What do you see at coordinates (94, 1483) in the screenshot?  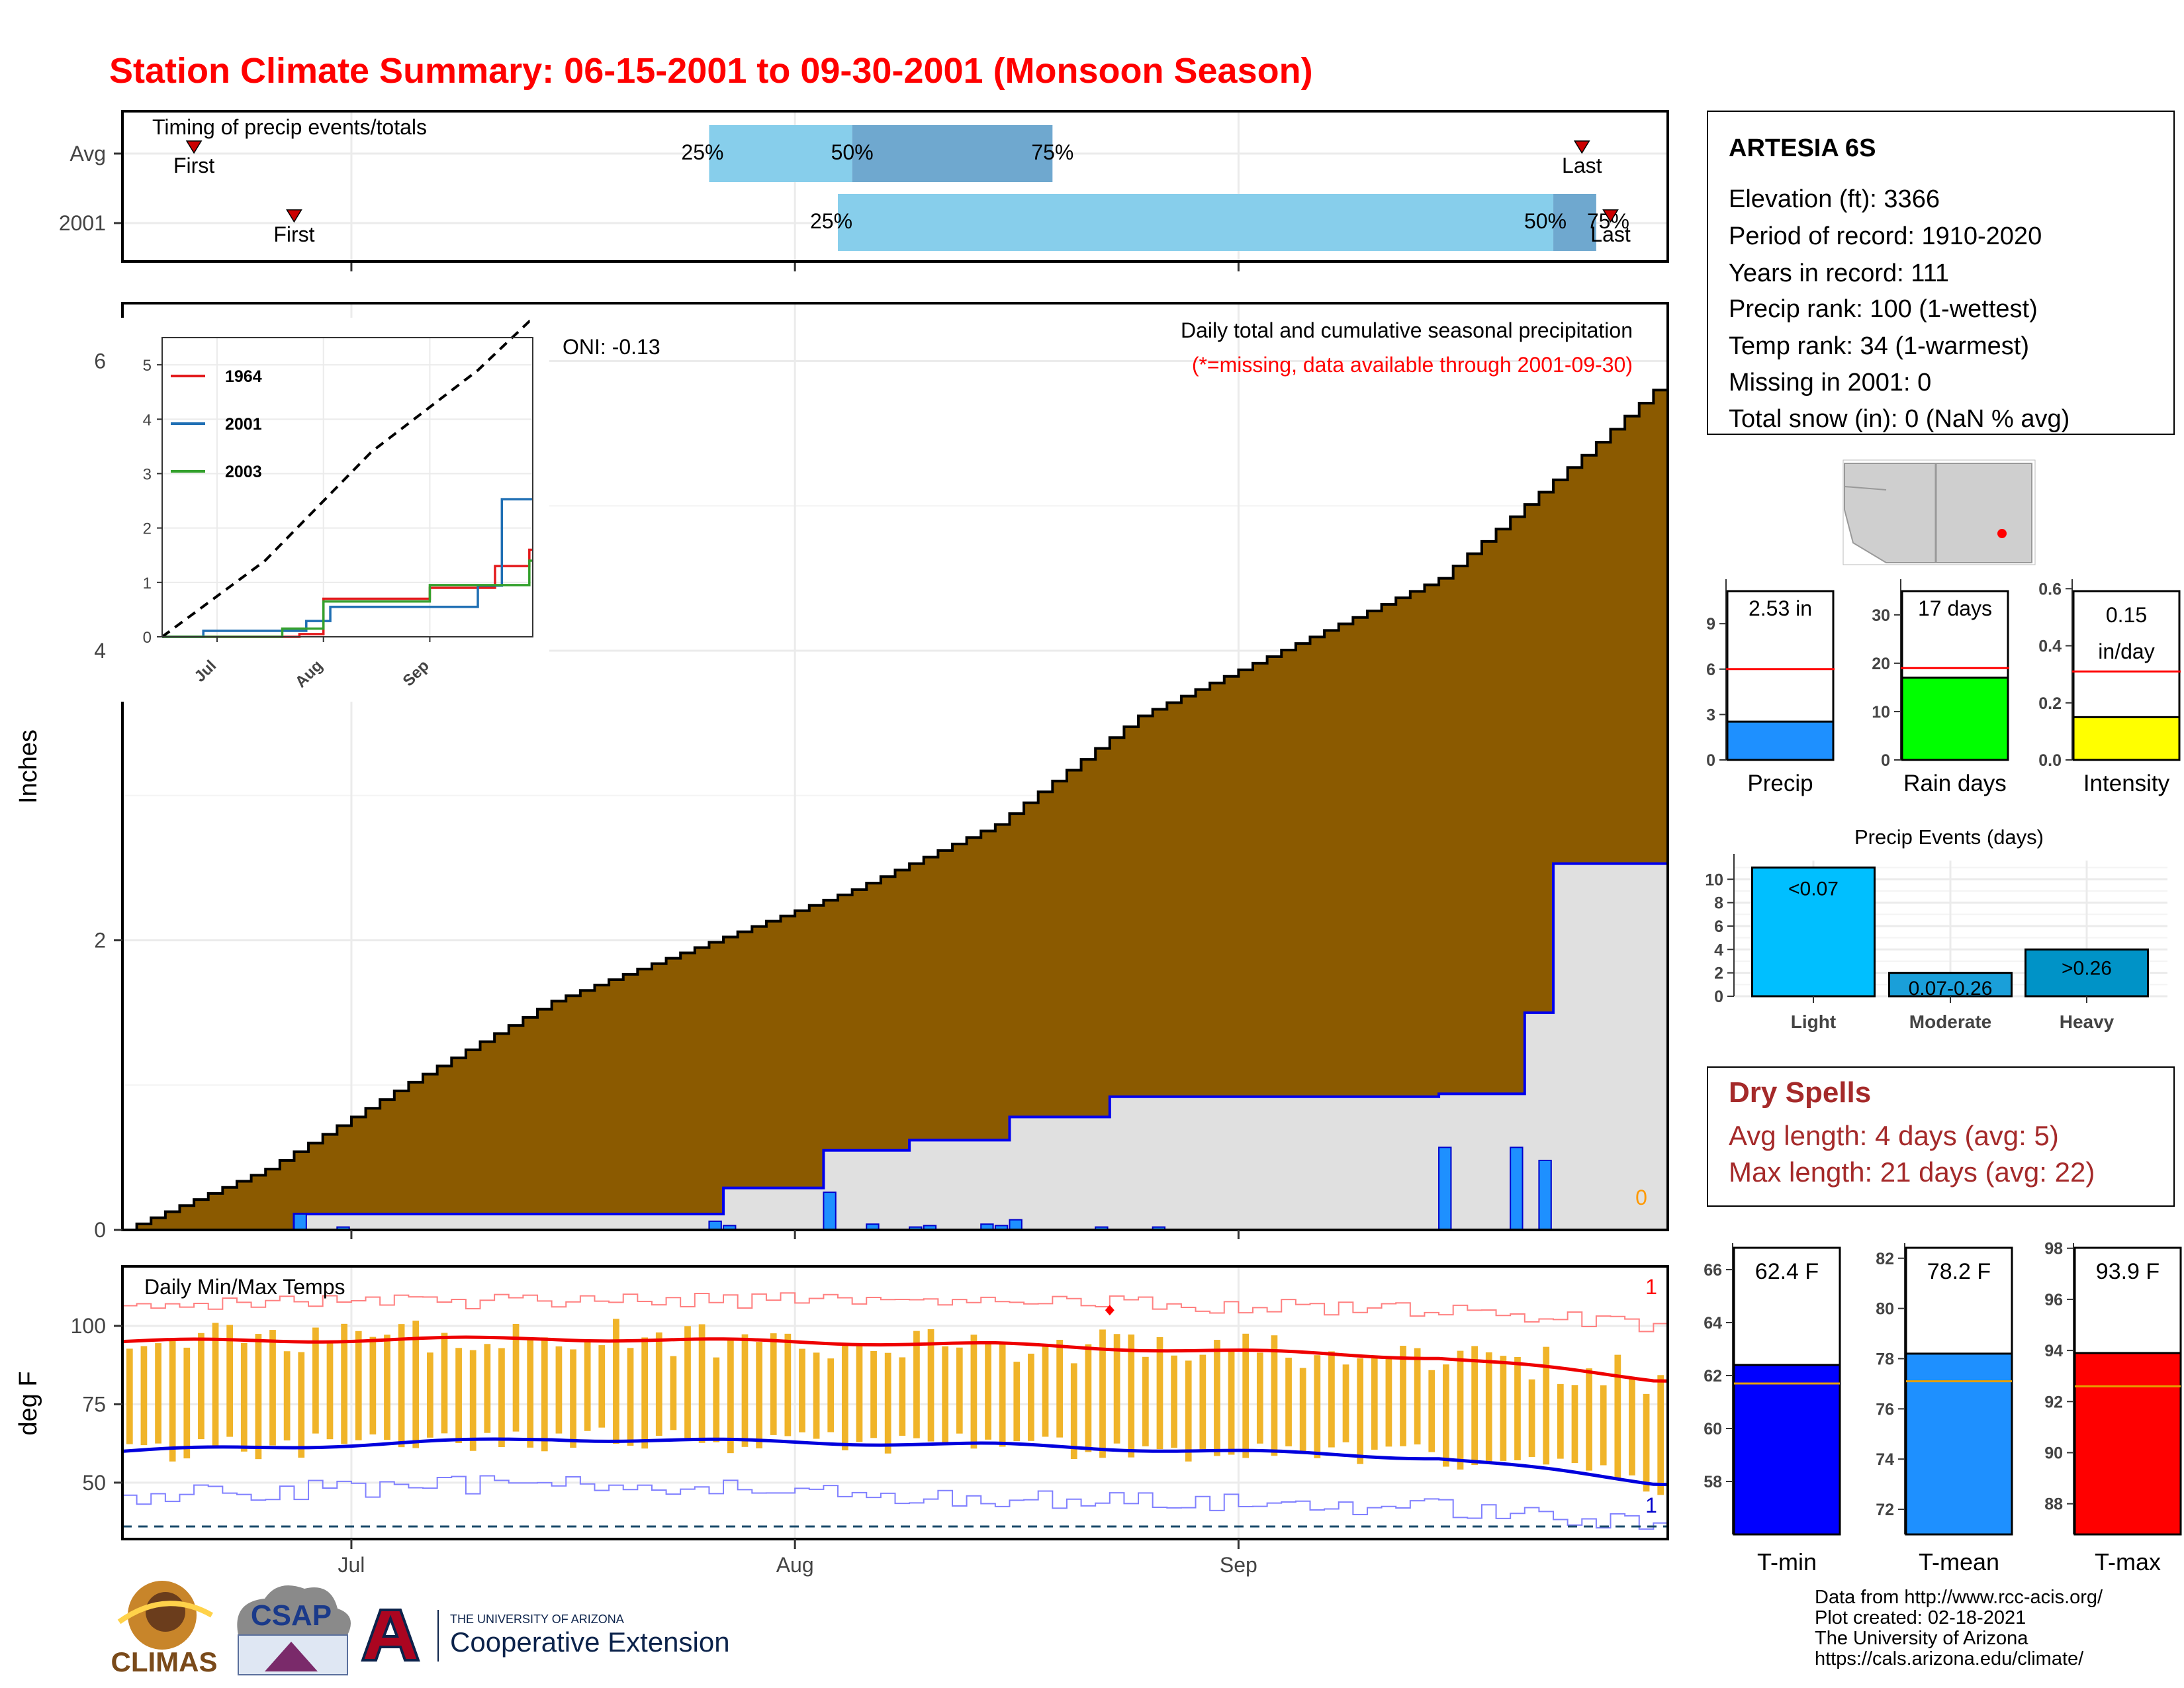 I see `temp-ytick-label-0: 50` at bounding box center [94, 1483].